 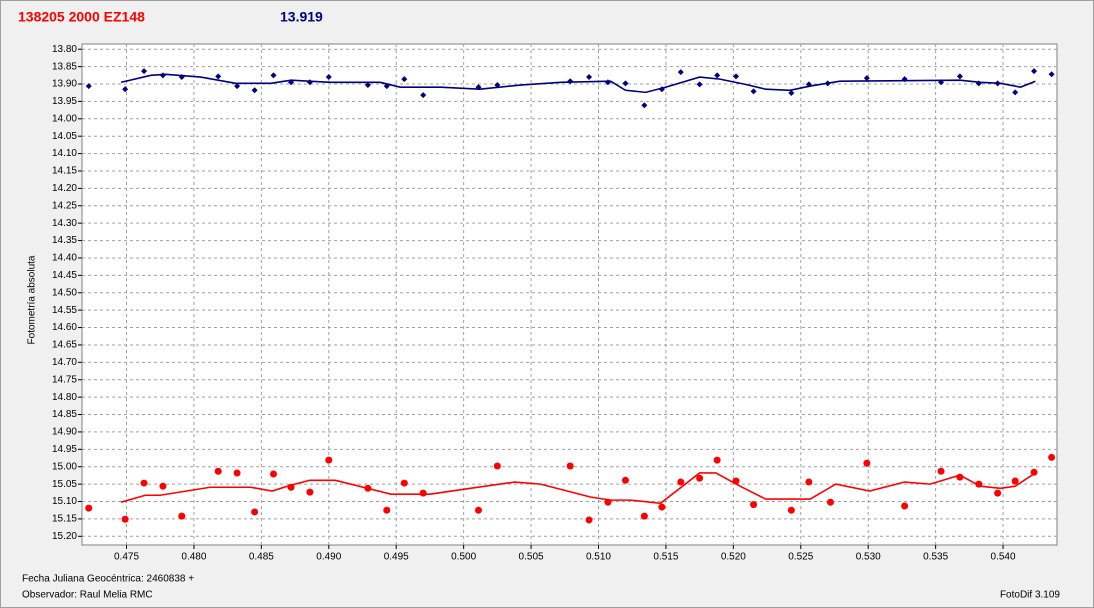 I want to click on y-tick-label: 14.95, so click(x=64, y=449).